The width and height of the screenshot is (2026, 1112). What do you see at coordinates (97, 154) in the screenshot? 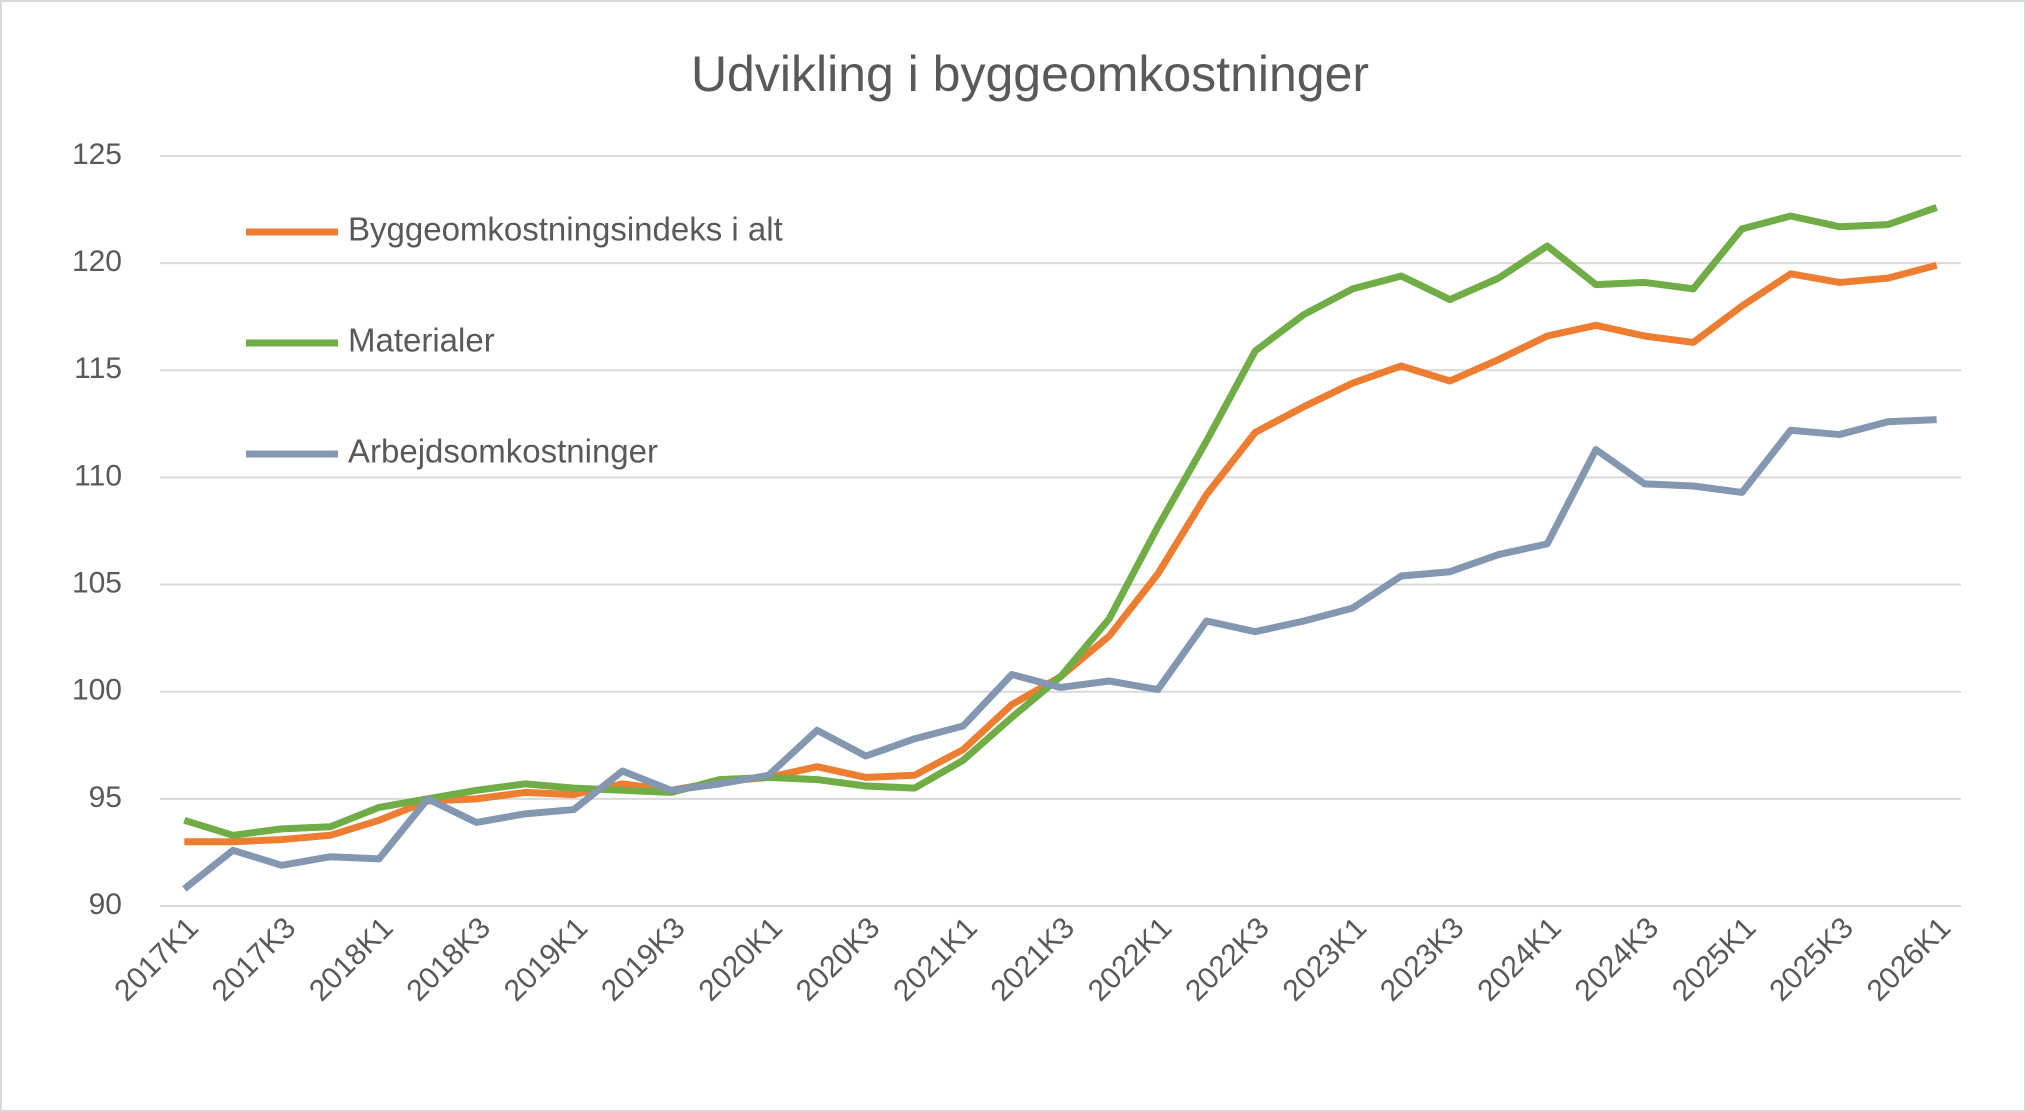
I see `y-tick-label: 125` at bounding box center [97, 154].